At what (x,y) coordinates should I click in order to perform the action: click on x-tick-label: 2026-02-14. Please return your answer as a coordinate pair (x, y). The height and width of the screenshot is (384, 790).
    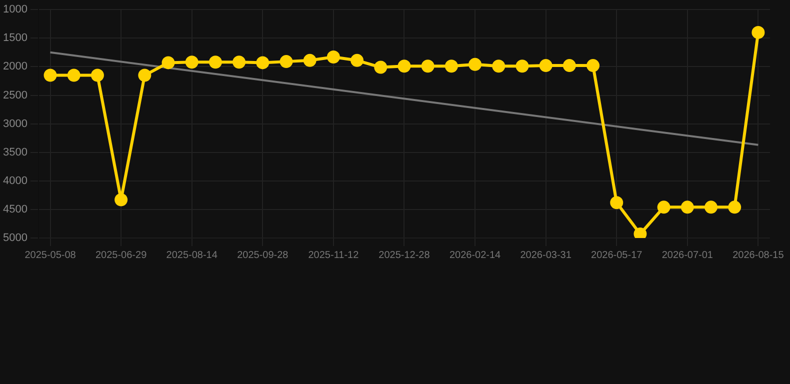
    Looking at the image, I should click on (475, 255).